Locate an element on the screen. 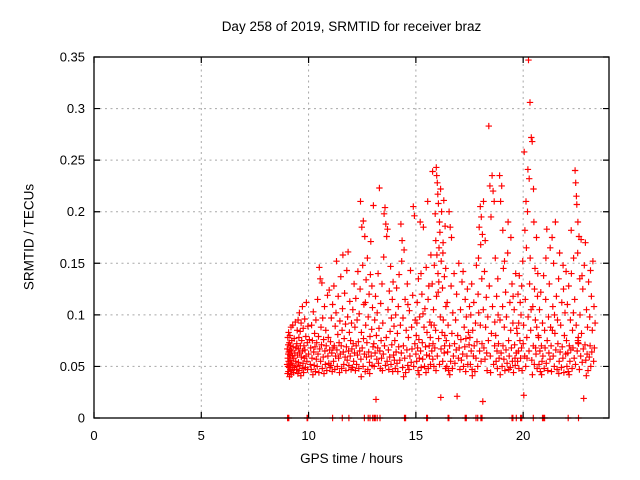 This screenshot has height=480, width=640. x-tick-label: 10 is located at coordinates (308, 435).